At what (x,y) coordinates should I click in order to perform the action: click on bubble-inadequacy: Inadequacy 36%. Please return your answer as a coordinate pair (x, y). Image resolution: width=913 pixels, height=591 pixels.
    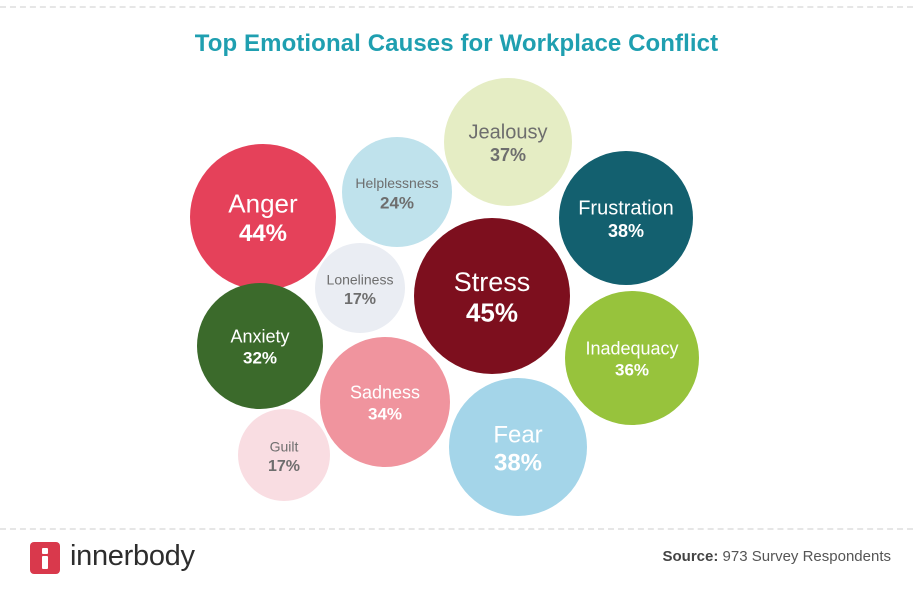
    Looking at the image, I should click on (632, 358).